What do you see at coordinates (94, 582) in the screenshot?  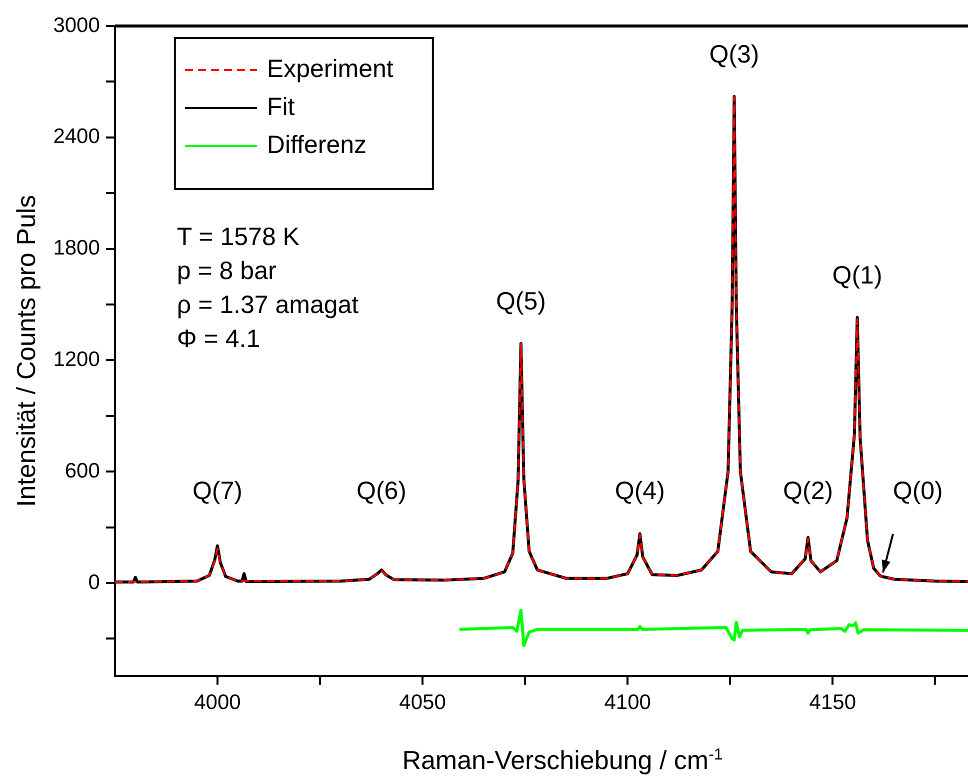 I see `y-tick-label: 0` at bounding box center [94, 582].